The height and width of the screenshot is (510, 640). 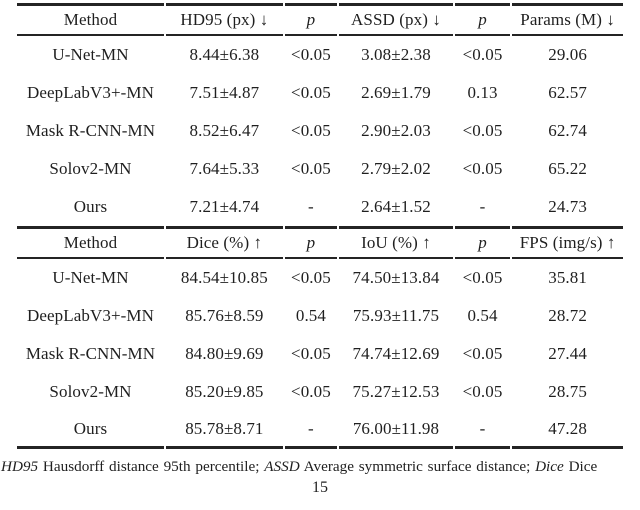 I want to click on cell-assd: 2.64±1.52, so click(x=396, y=206).